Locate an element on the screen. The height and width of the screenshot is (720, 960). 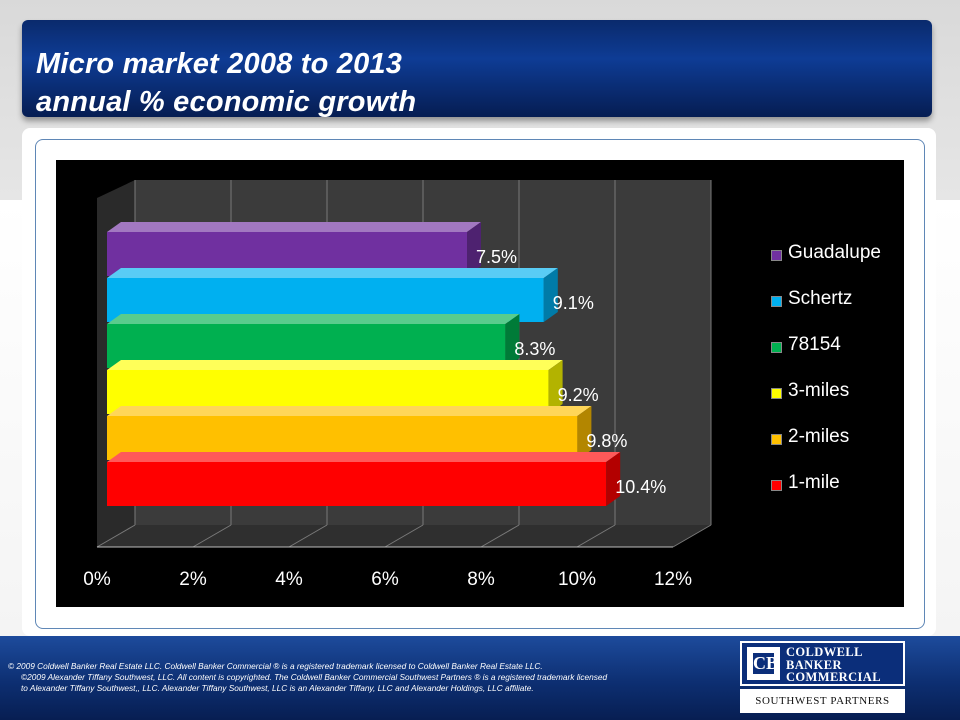
data-label-1-mile: 10.4% is located at coordinates (640, 487).